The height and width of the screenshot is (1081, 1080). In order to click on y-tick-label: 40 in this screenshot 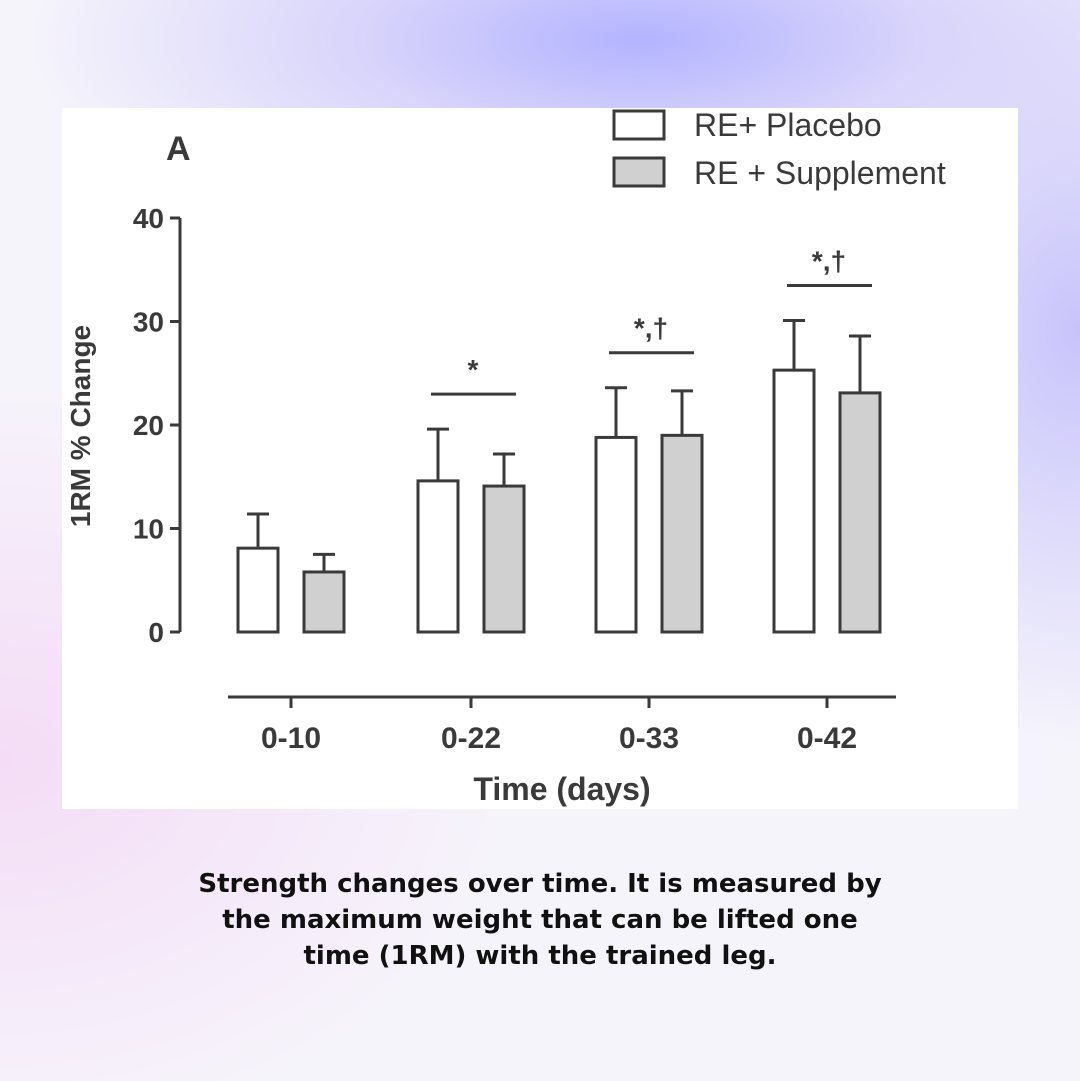, I will do `click(148, 218)`.